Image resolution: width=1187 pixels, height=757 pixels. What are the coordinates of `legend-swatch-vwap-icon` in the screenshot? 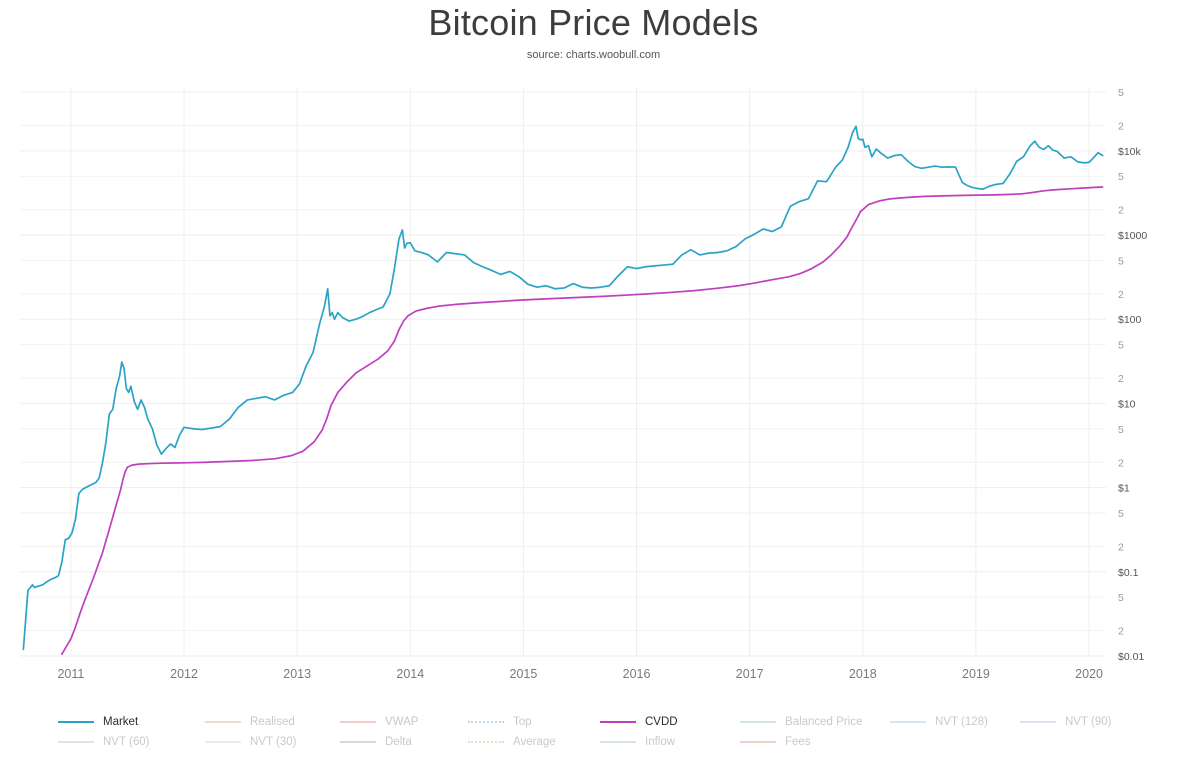 It's located at (358, 722).